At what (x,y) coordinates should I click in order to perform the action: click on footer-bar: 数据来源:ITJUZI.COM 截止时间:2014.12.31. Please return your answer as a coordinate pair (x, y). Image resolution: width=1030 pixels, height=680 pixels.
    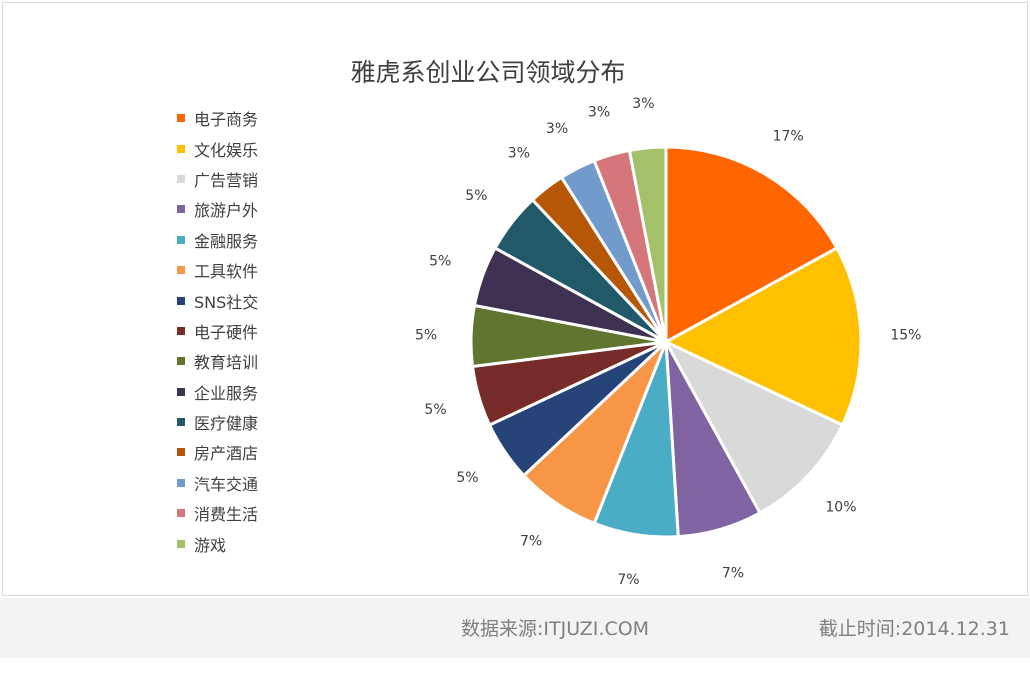
    Looking at the image, I should click on (515, 628).